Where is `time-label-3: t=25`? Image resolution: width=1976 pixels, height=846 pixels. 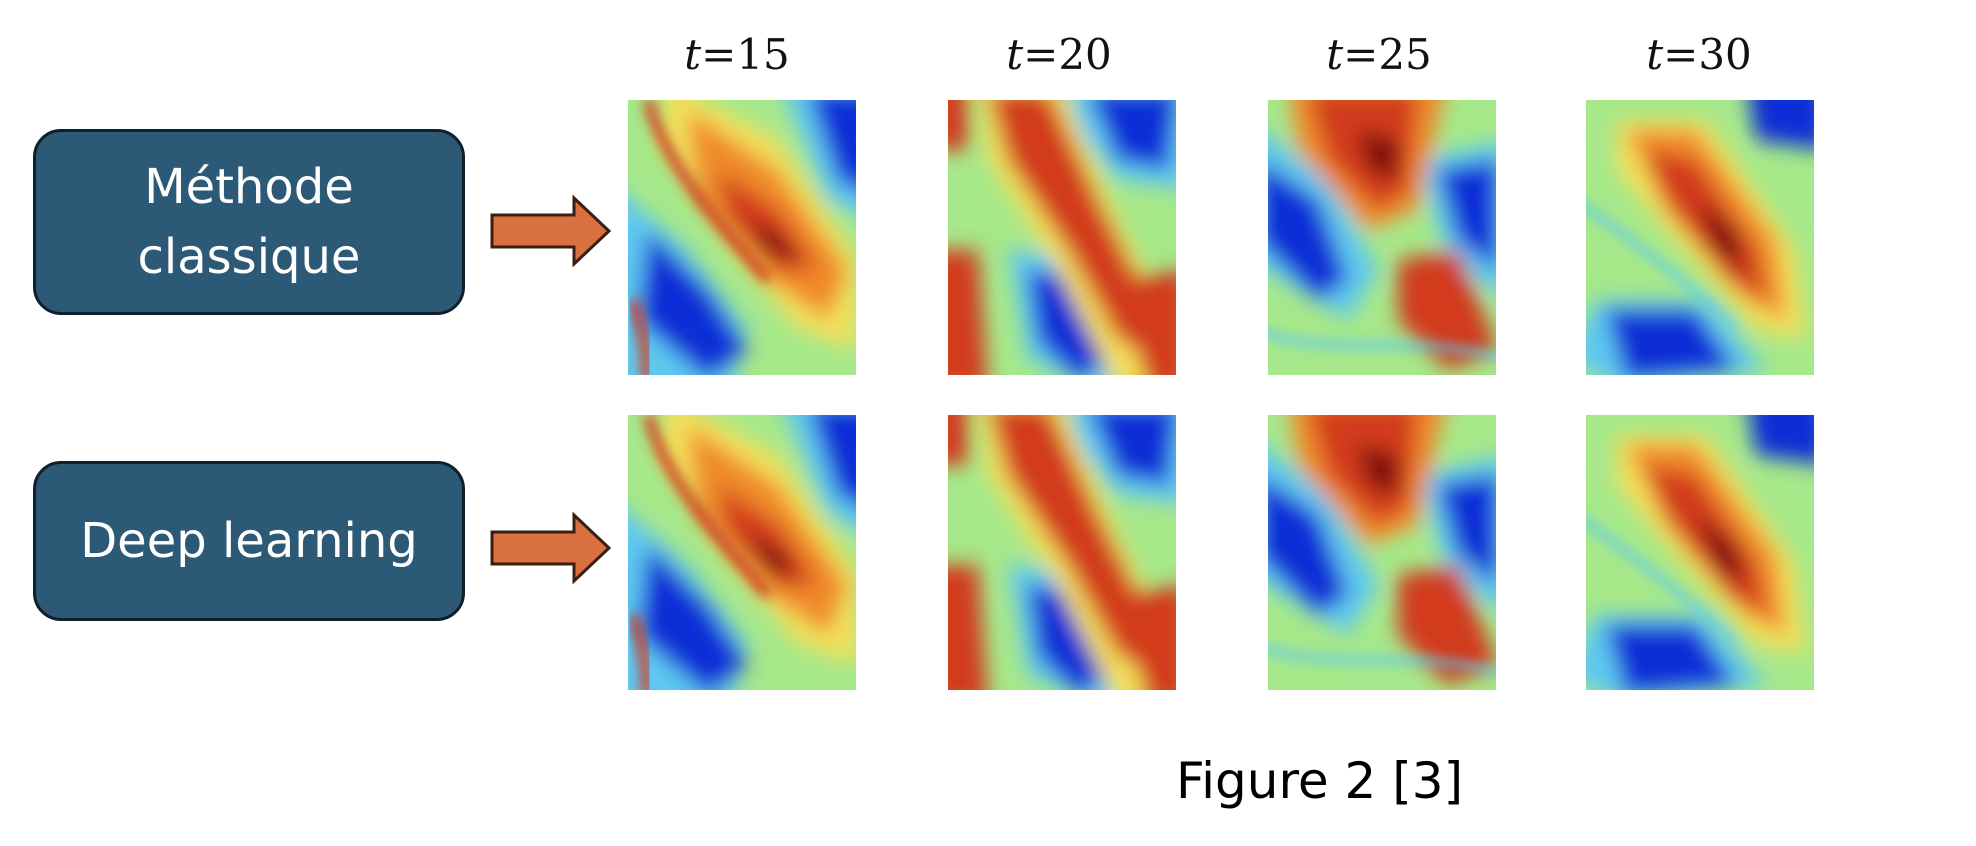 time-label-3: t=25 is located at coordinates (1379, 54).